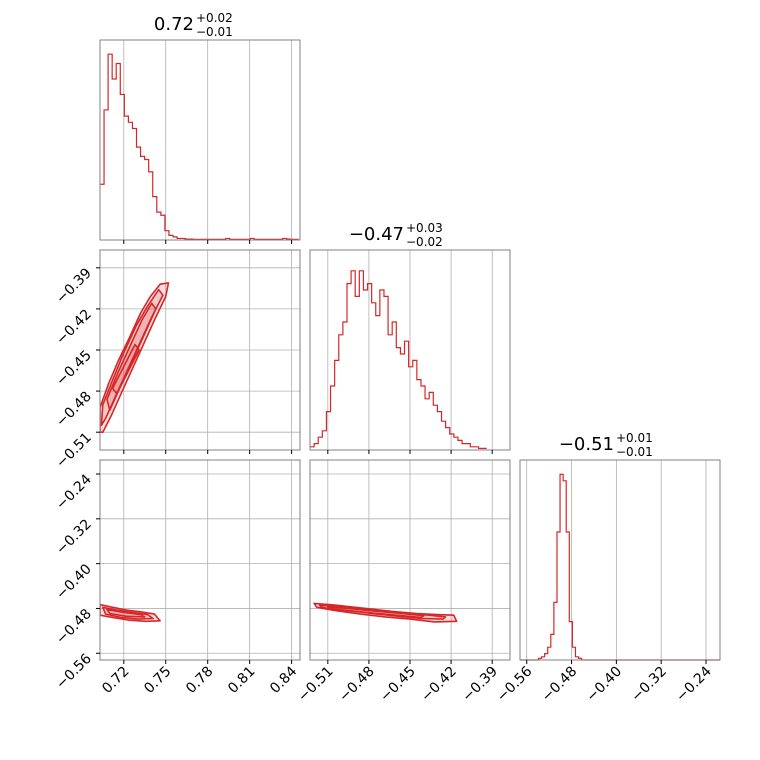 The height and width of the screenshot is (760, 760). I want to click on hist-panel-2-bg, so click(620, 560).